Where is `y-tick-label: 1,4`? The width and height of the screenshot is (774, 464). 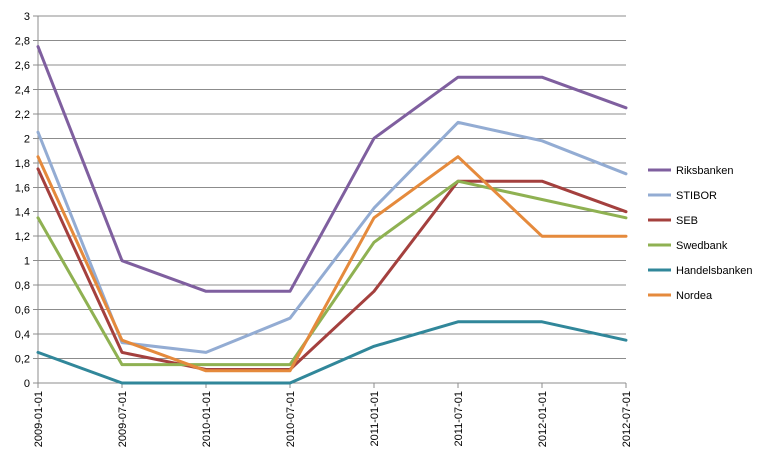 y-tick-label: 1,4 is located at coordinates (22, 213).